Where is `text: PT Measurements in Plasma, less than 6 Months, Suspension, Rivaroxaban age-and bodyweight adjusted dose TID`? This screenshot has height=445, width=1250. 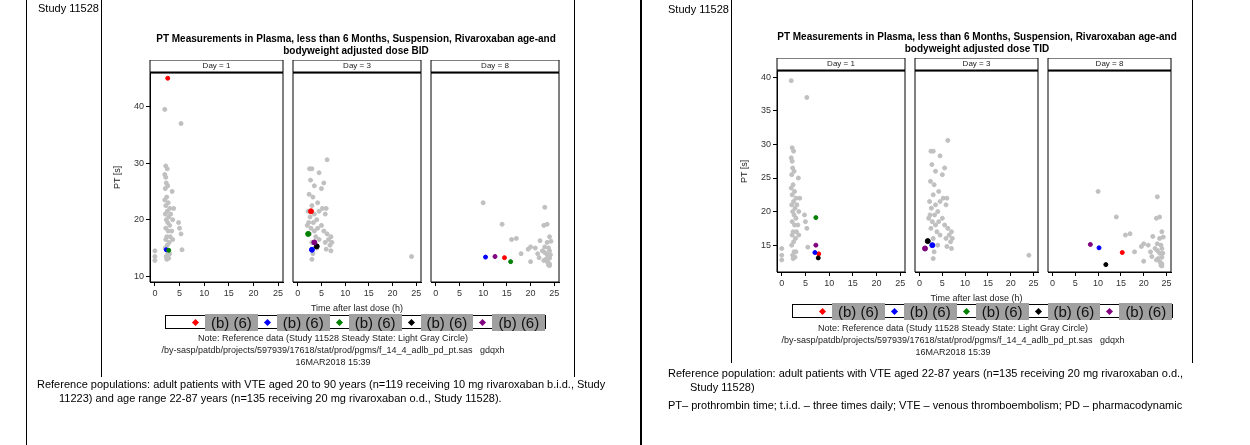
text: PT Measurements in Plasma, less than 6 Months, Suspension, Rivaroxaban age-and bodyweight adjusted dose TID is located at coordinates (977, 43).